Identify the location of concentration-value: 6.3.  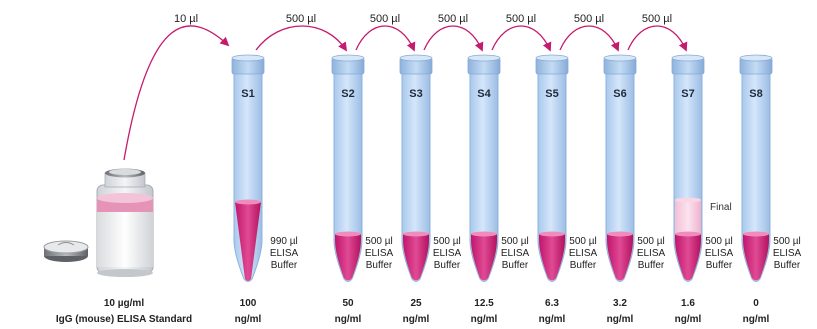
(552, 303).